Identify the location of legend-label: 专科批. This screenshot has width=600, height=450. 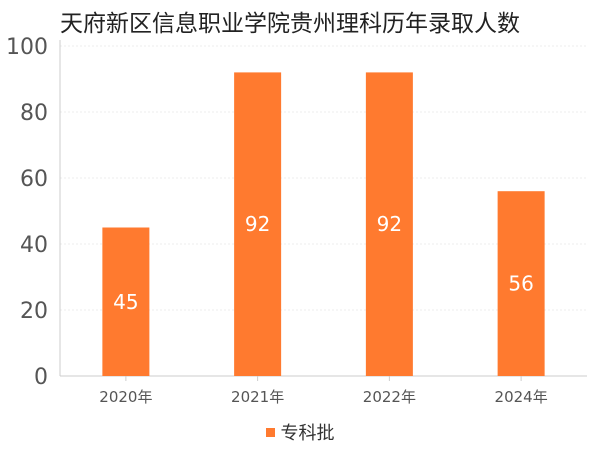
(307, 433).